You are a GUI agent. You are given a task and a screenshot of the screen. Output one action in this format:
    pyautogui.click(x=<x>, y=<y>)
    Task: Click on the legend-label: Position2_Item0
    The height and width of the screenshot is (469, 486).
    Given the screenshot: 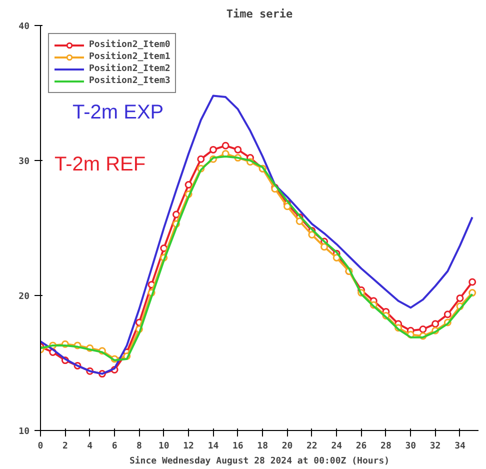 What is the action you would take?
    pyautogui.click(x=129, y=45)
    